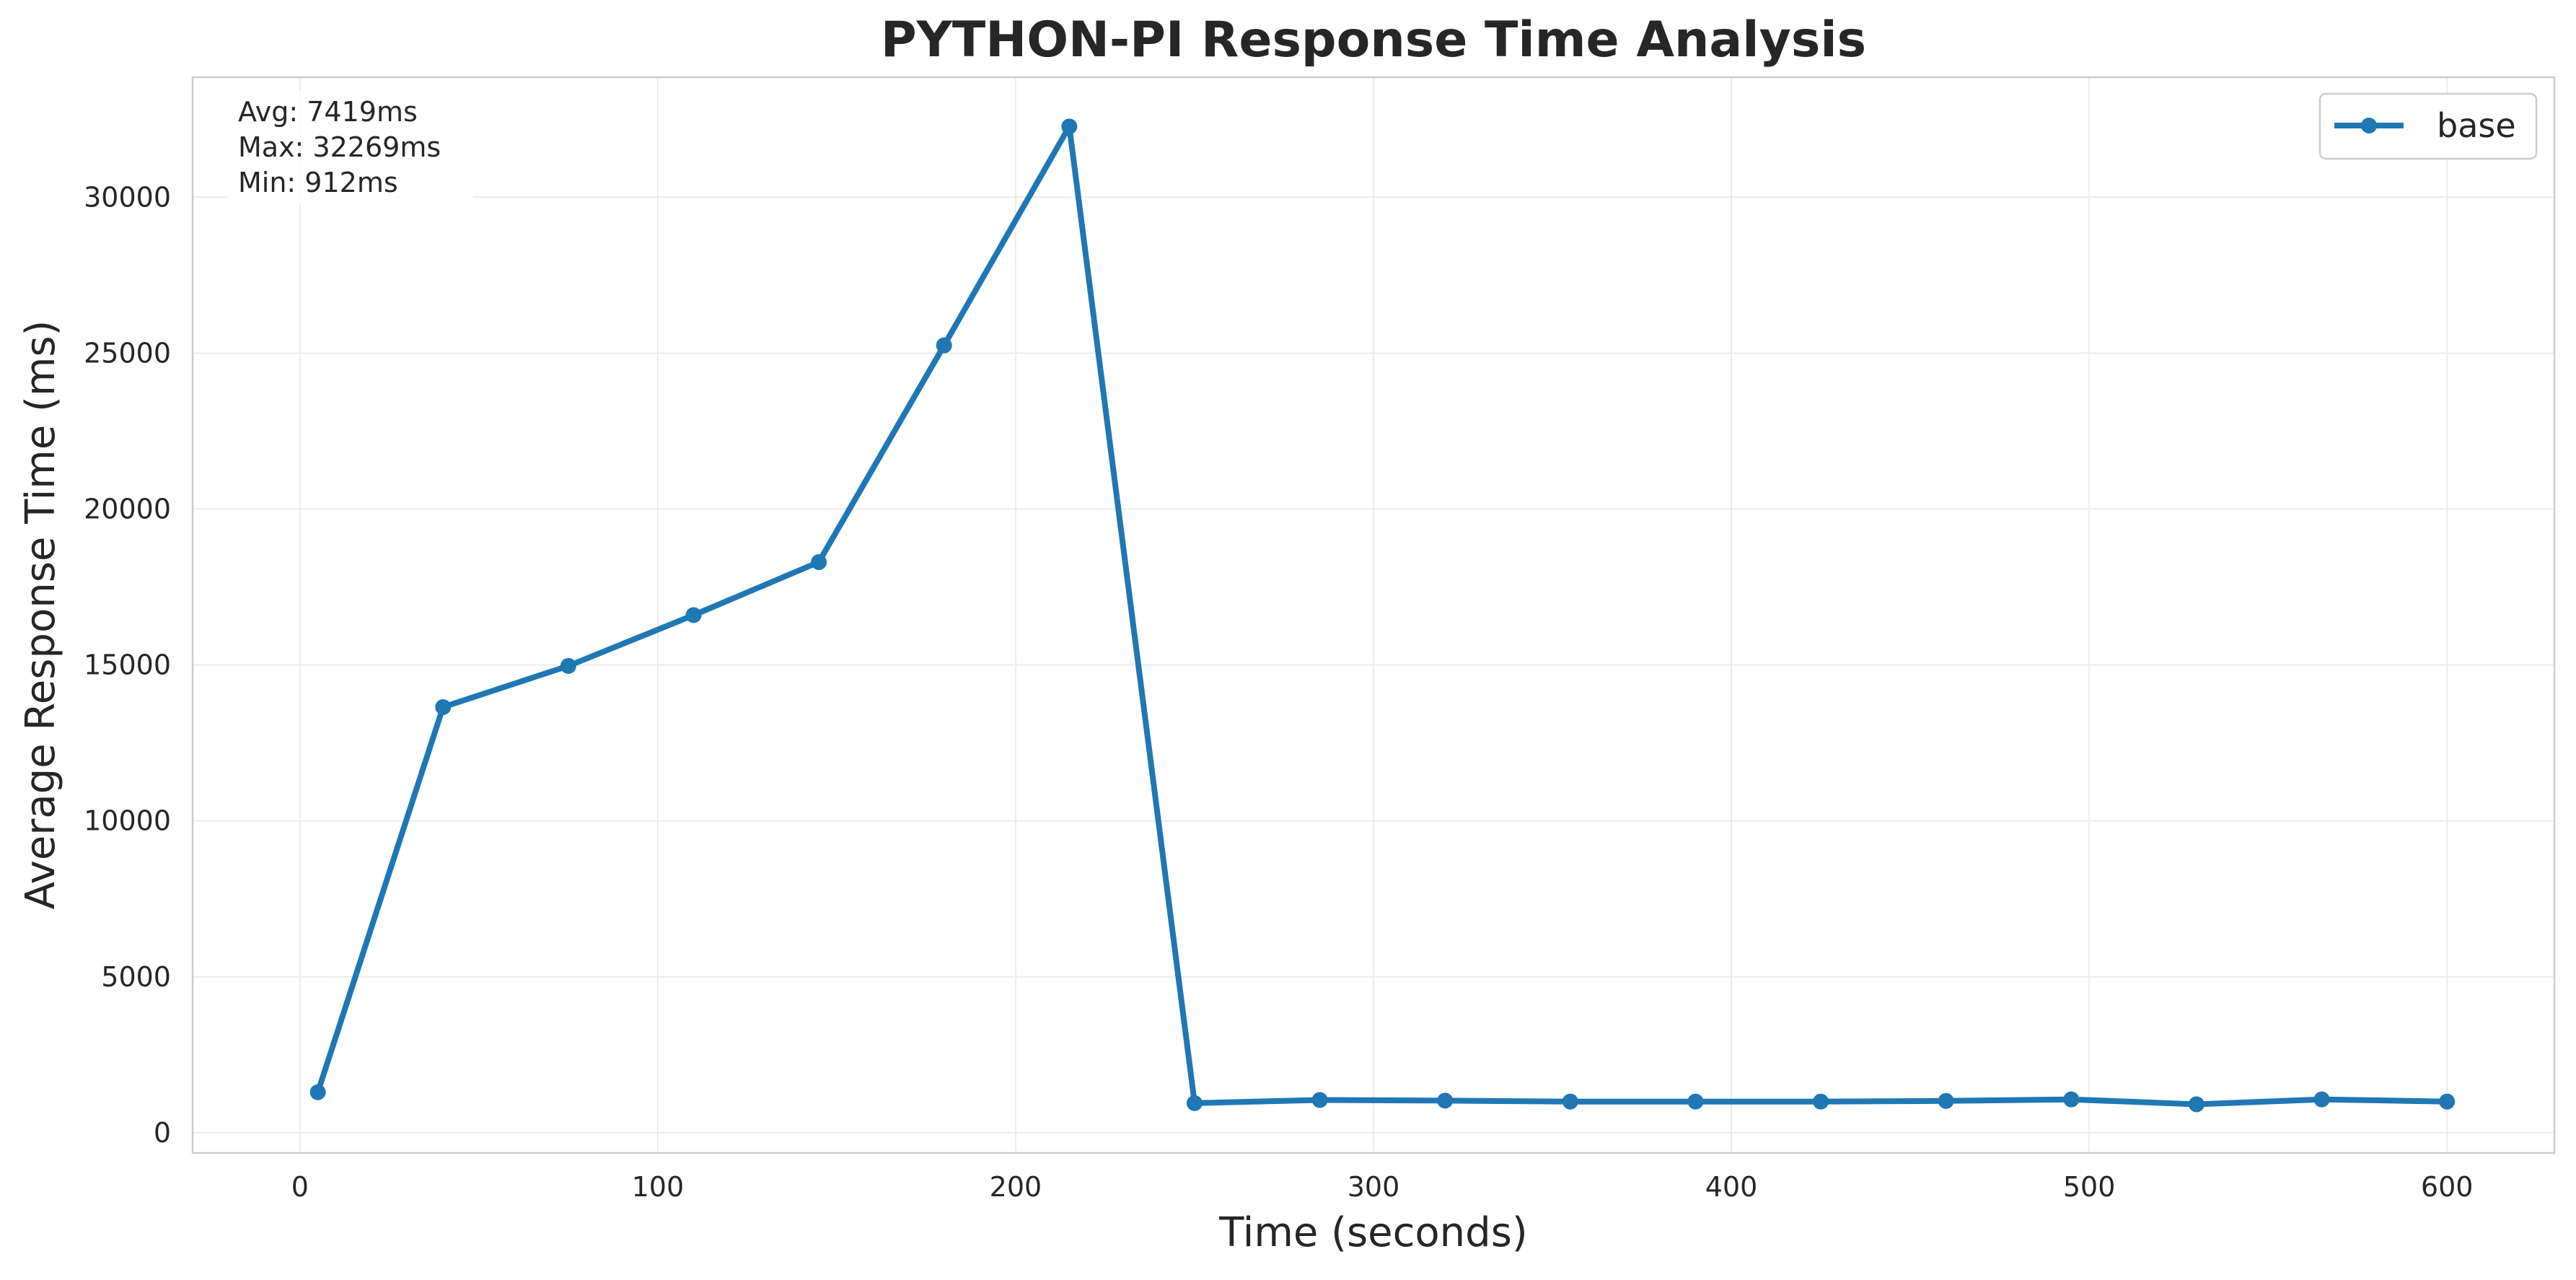 The height and width of the screenshot is (1280, 2576). Describe the element at coordinates (136, 977) in the screenshot. I see `y-tick-label: 5000` at that location.